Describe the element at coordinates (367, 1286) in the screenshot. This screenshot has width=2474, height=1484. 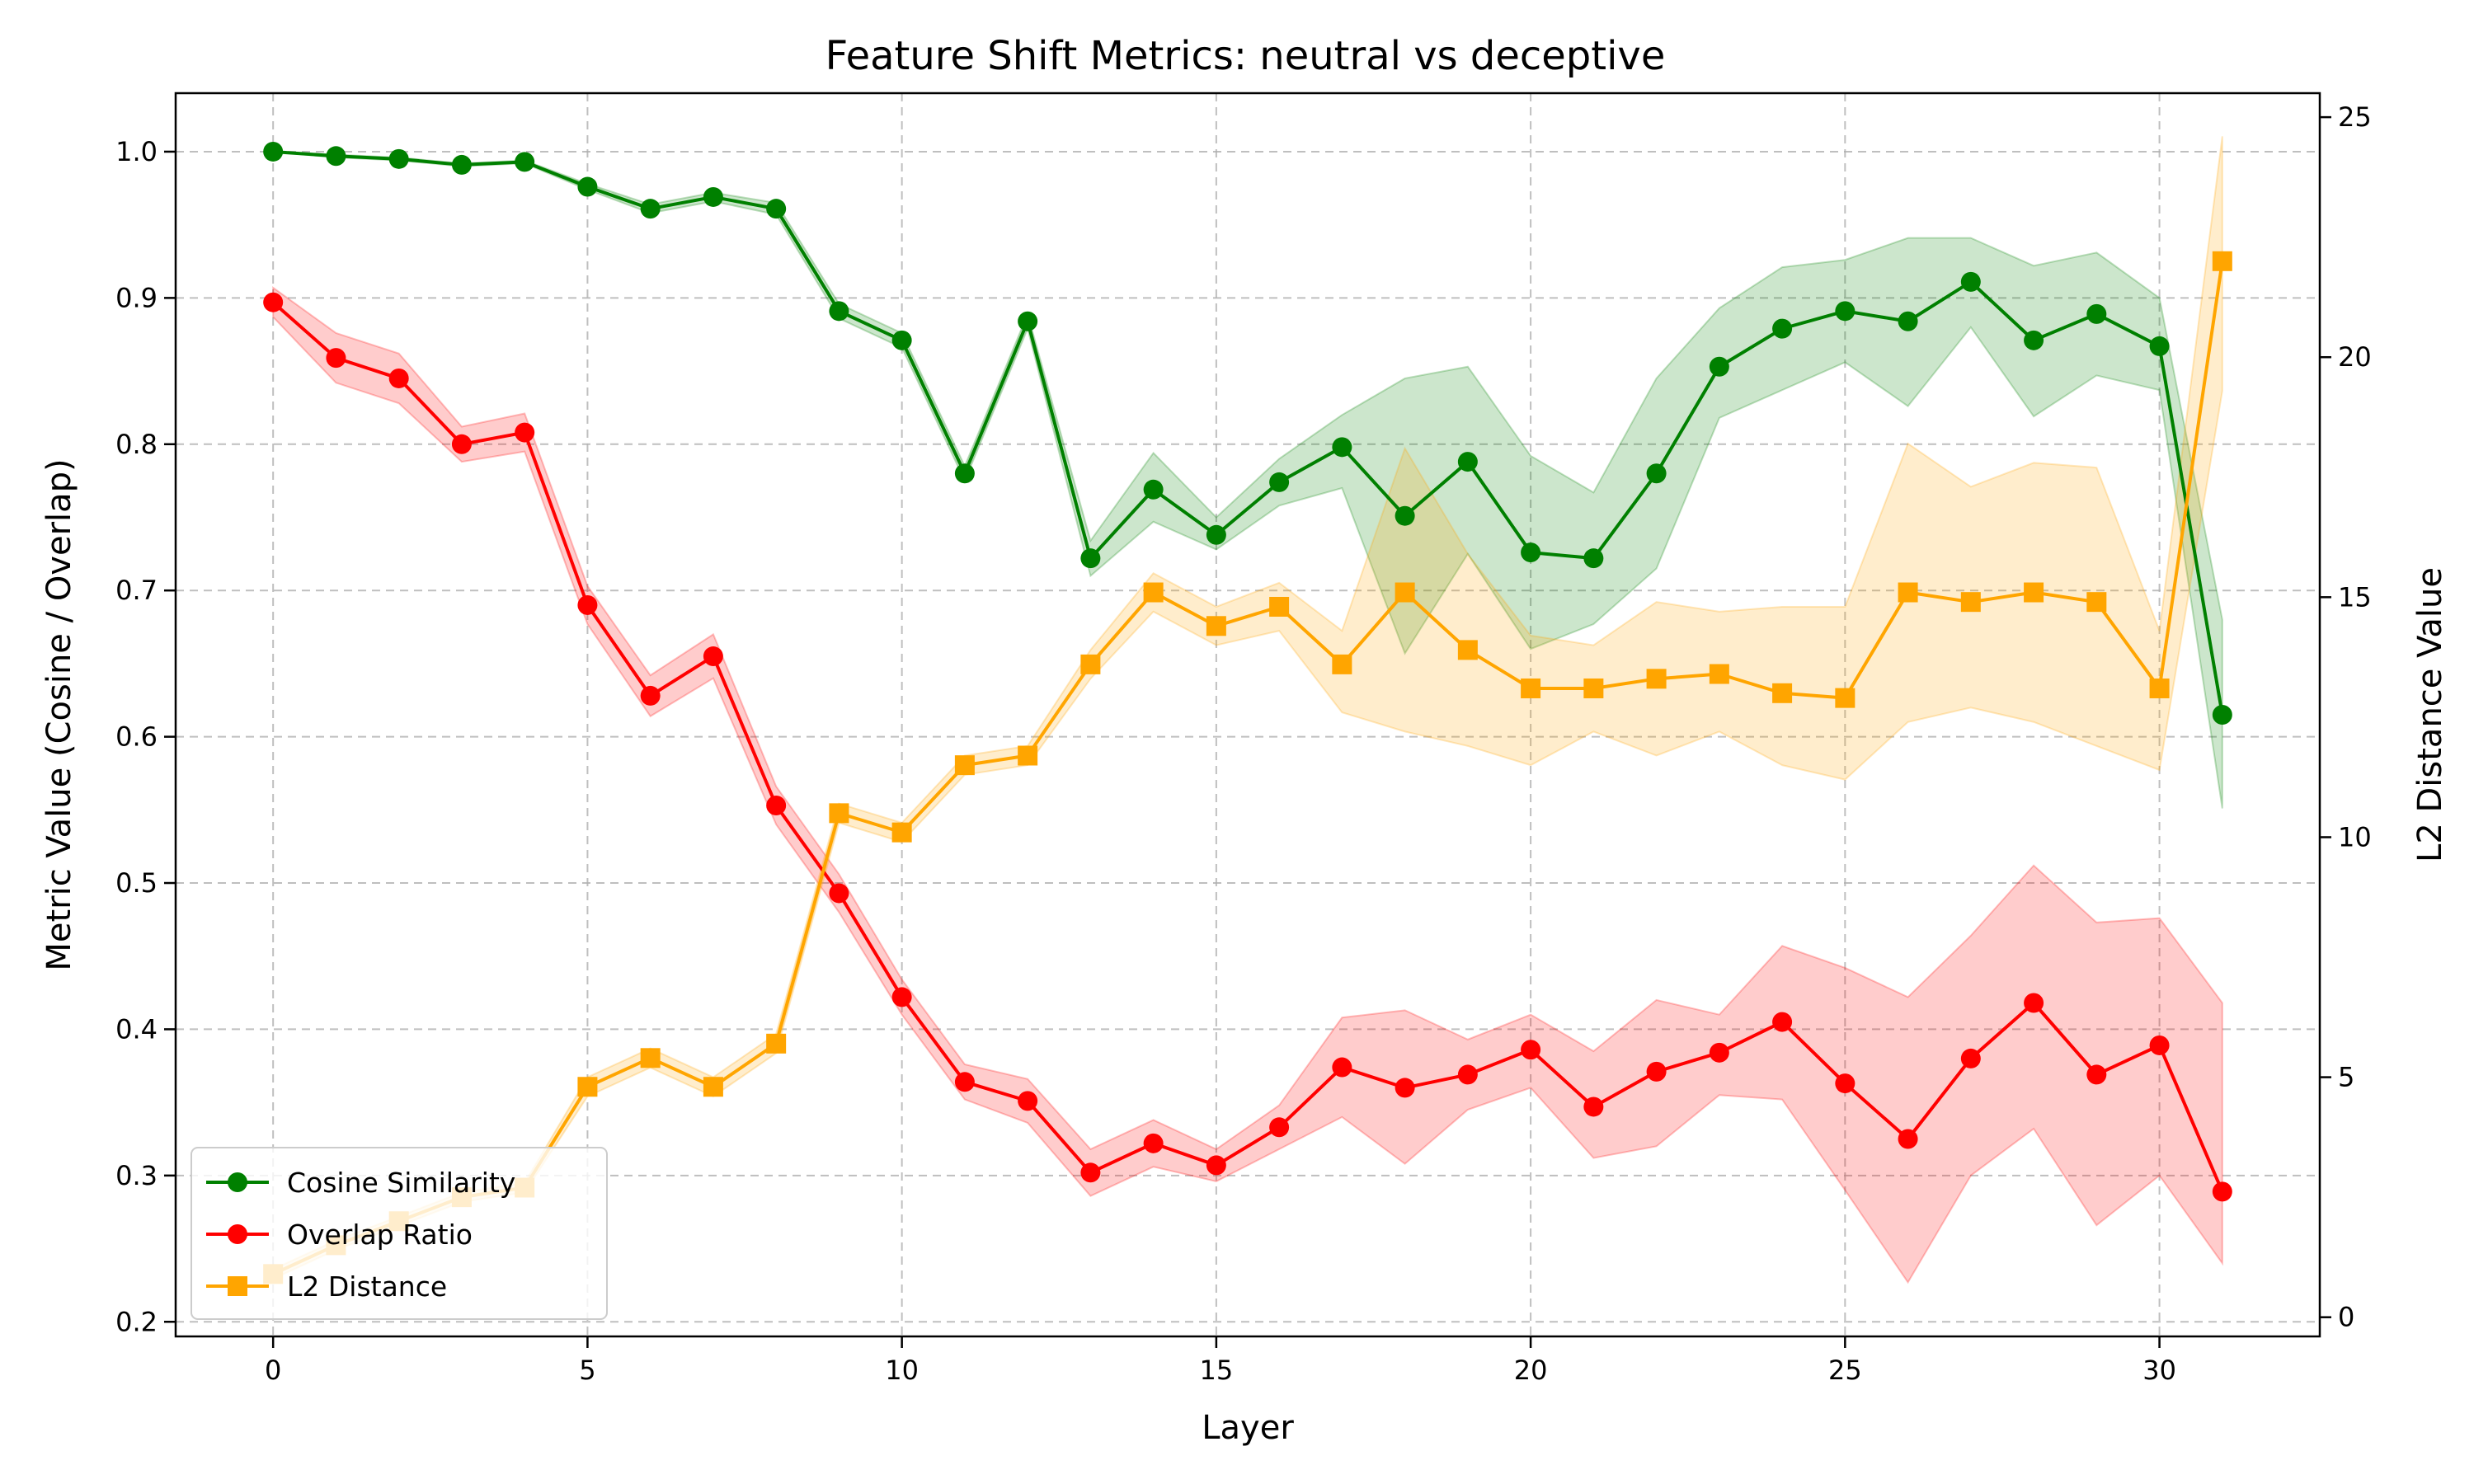
I see `legend-label-l2-distance: L2 Distance` at that location.